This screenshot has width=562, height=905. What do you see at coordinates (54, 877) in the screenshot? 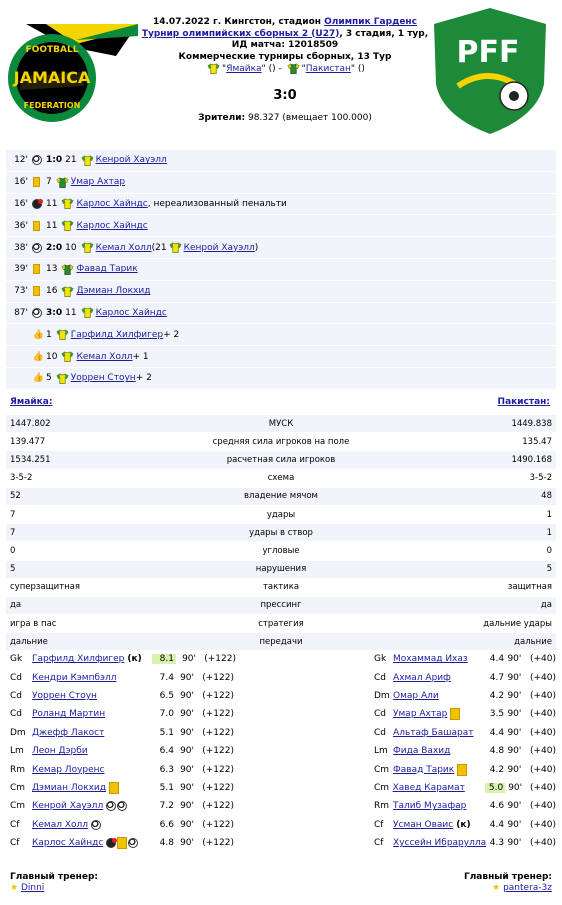
I see `coach-label: Главный тренер:` at bounding box center [54, 877].